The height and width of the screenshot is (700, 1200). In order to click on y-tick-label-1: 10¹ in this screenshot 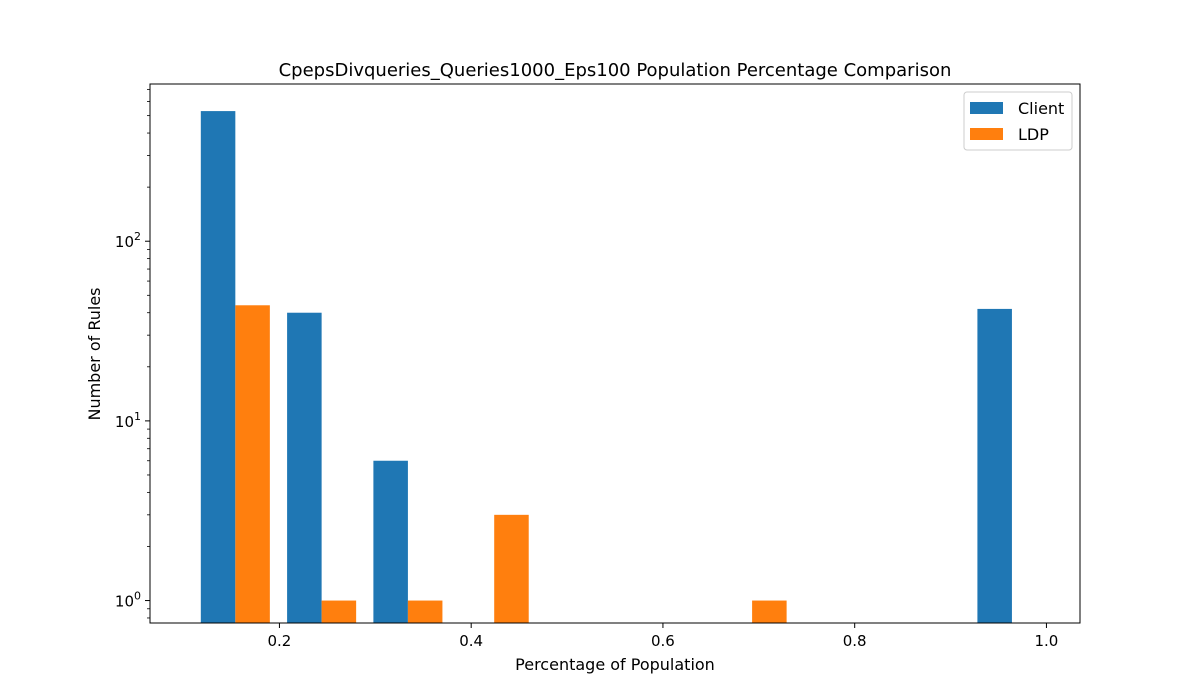, I will do `click(128, 420)`.